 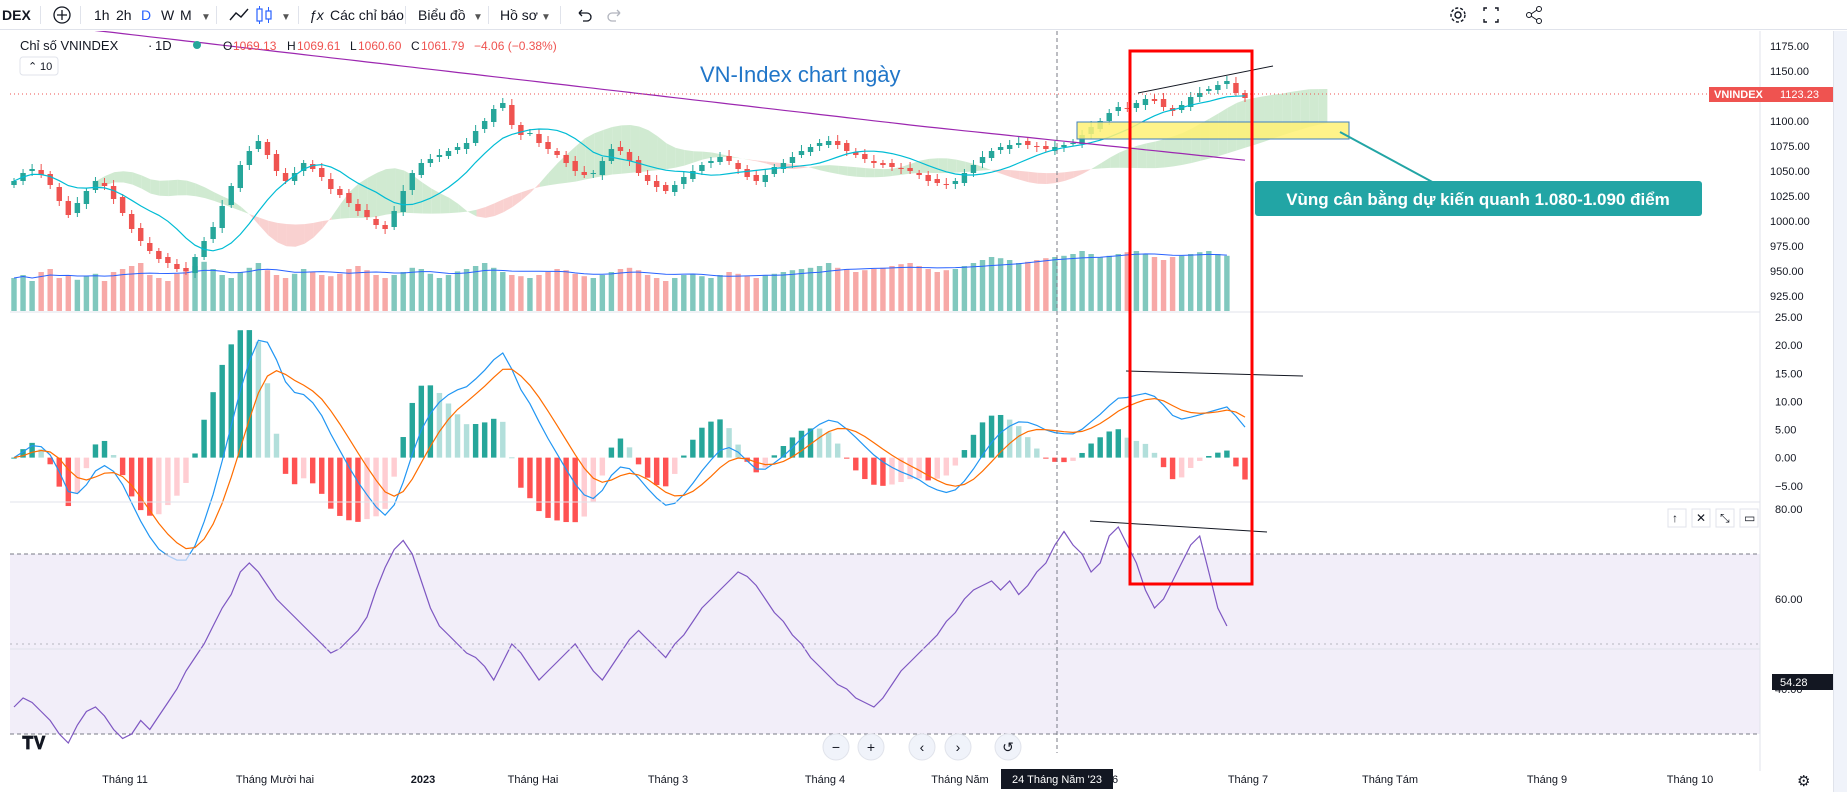 I want to click on price-tick-label: 925.00, so click(x=1787, y=297).